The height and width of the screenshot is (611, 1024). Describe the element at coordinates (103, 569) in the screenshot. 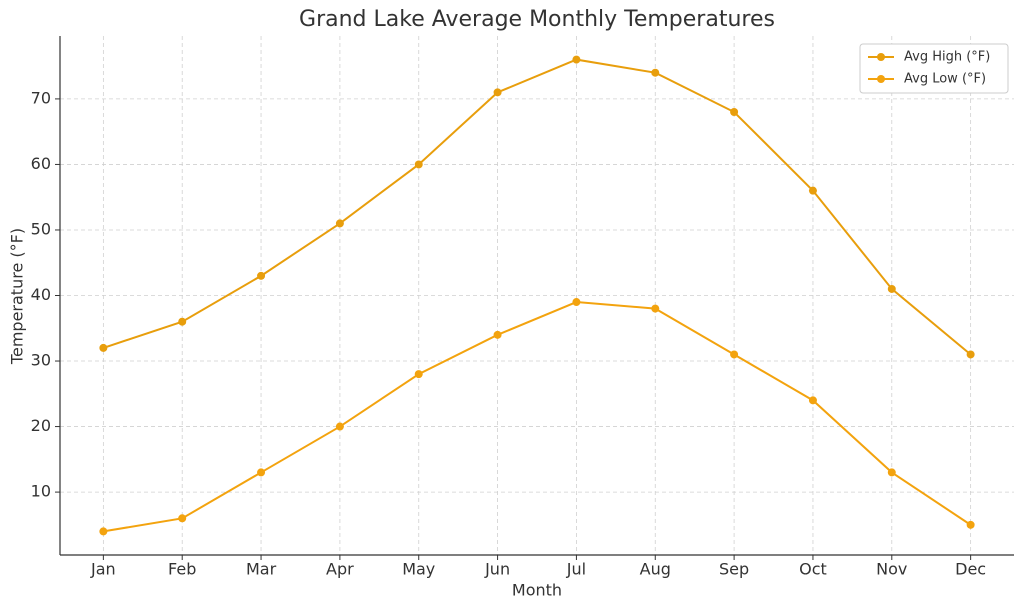

I see `x-tick-label: Jan` at that location.